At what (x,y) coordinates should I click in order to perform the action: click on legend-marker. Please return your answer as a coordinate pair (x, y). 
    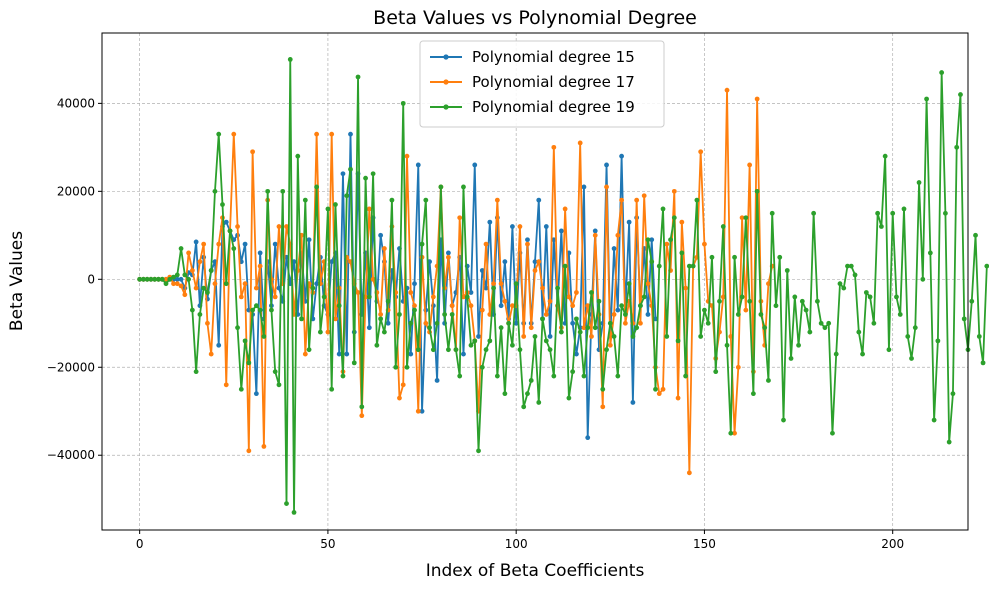
    Looking at the image, I should click on (446, 57).